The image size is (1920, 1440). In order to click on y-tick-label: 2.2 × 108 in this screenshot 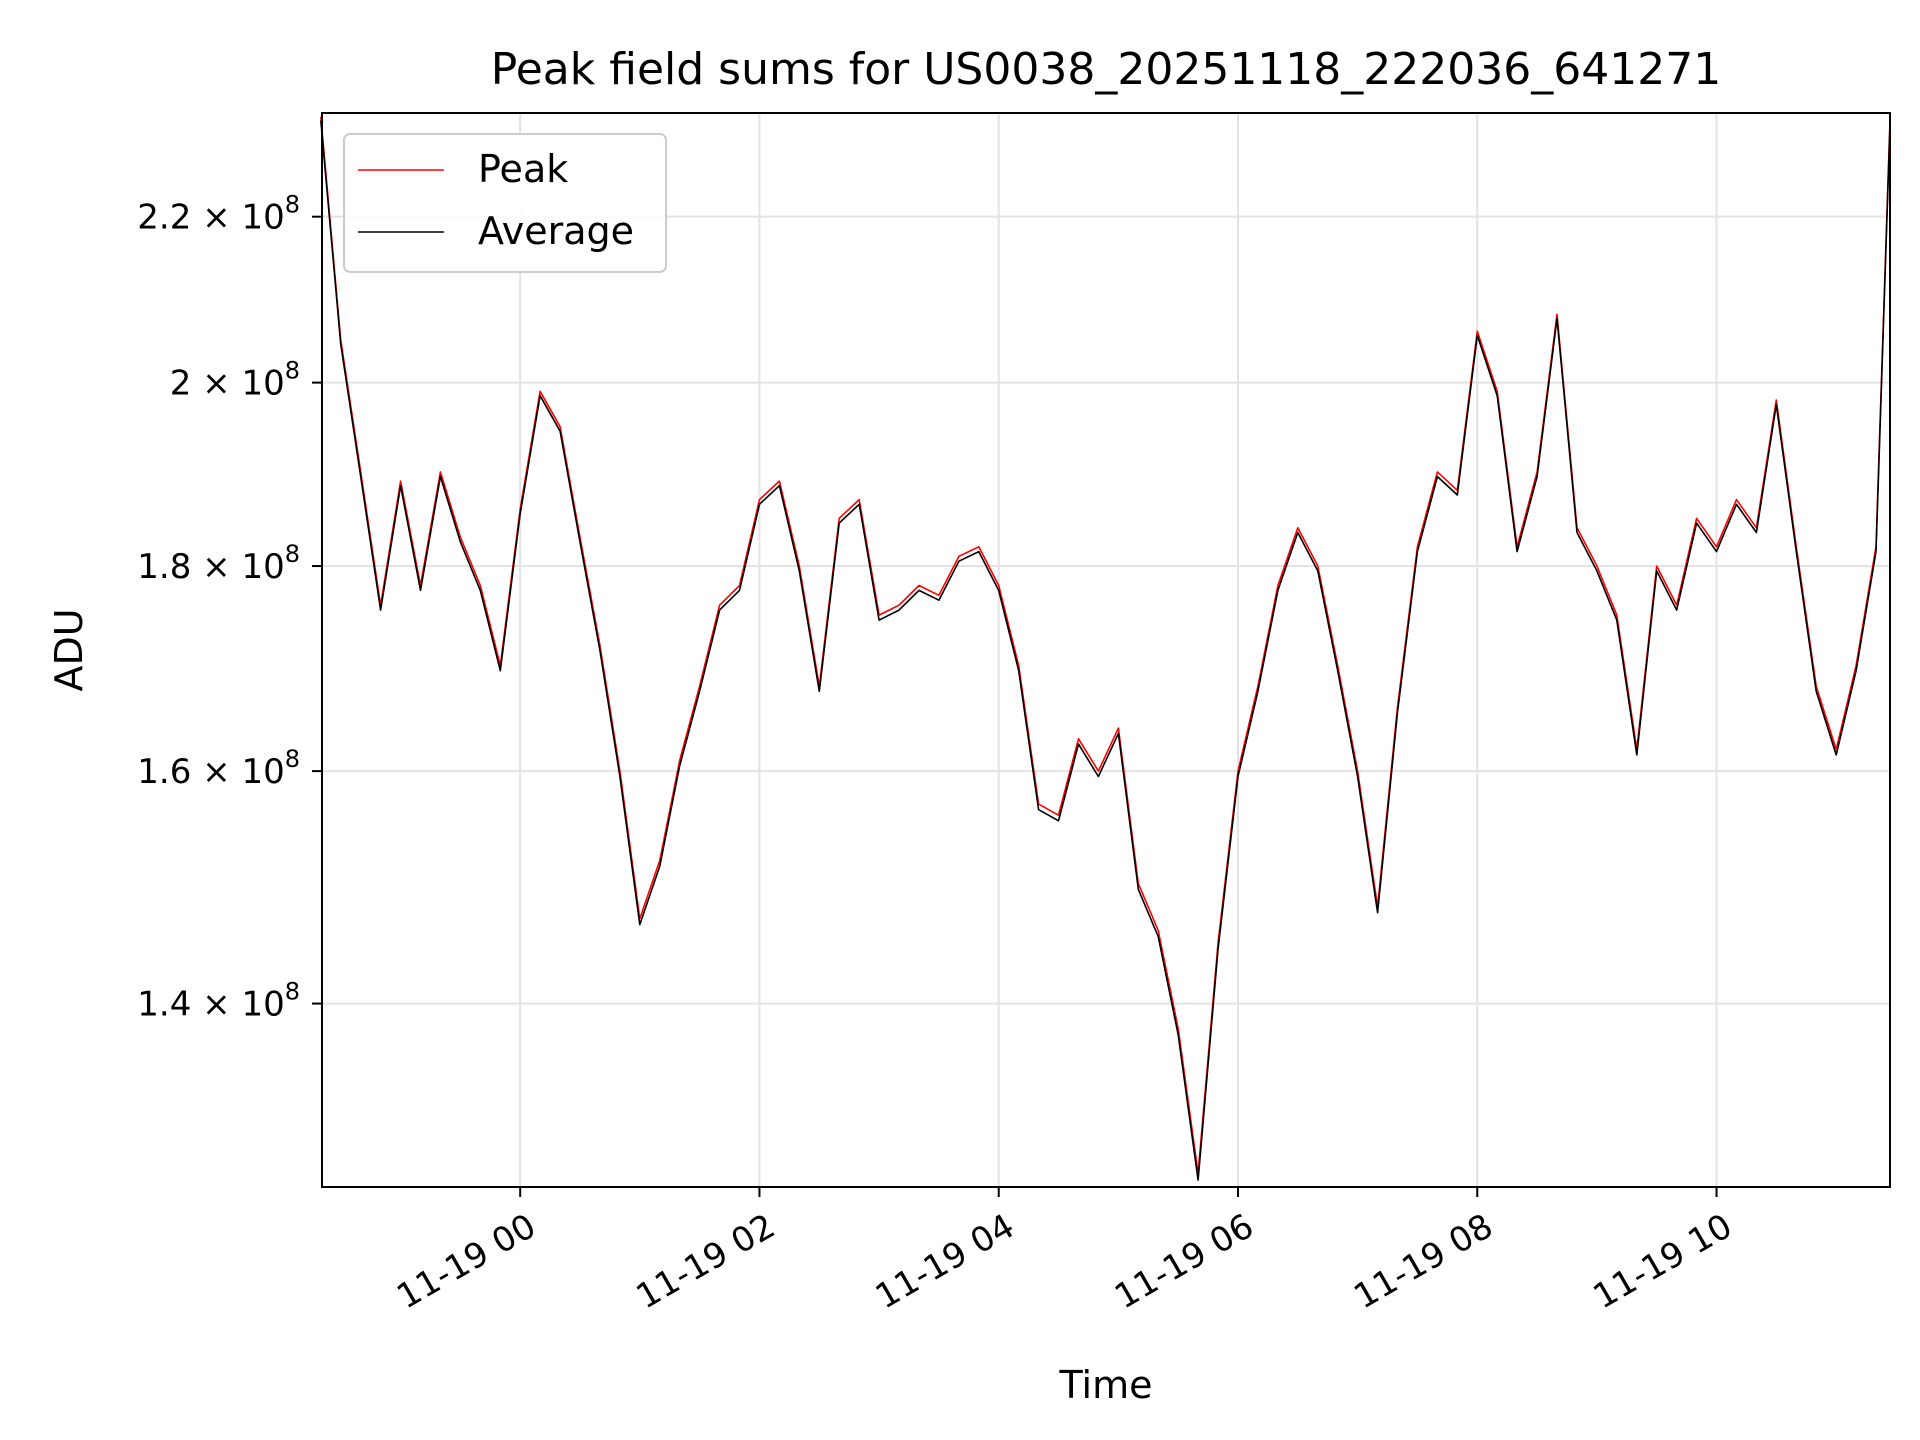, I will do `click(218, 214)`.